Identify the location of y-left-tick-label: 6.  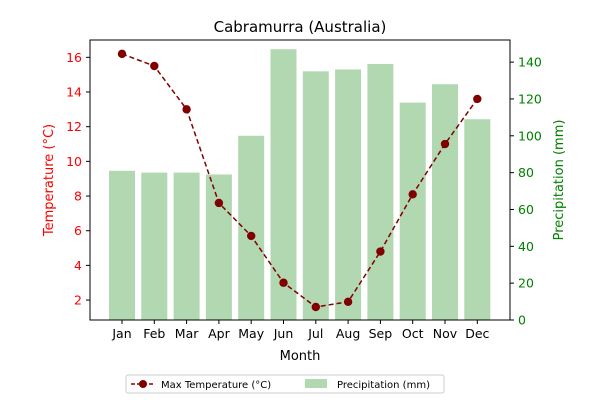
(78, 230).